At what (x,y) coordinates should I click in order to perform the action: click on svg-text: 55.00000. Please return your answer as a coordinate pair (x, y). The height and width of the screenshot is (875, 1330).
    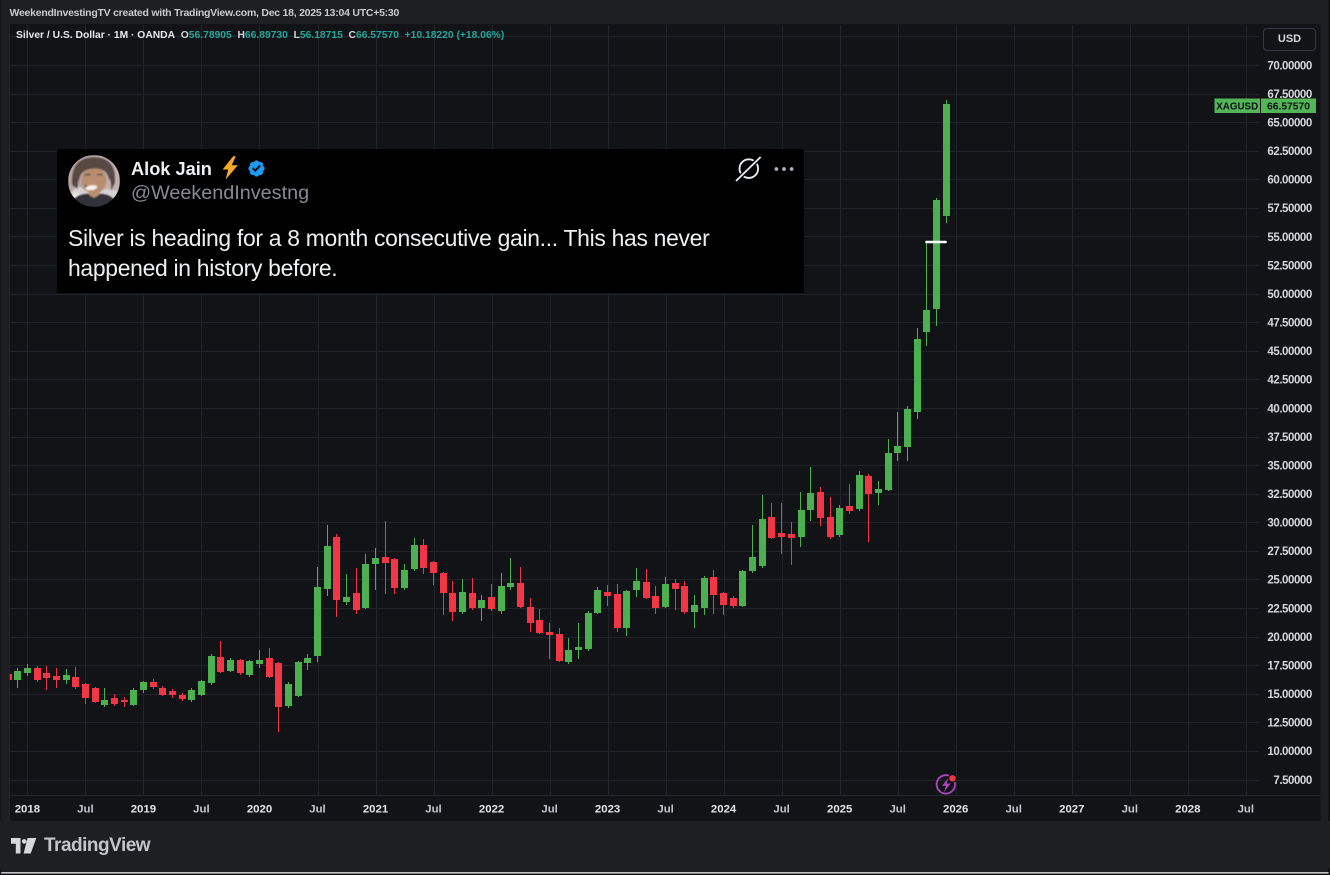
    Looking at the image, I should click on (1289, 238).